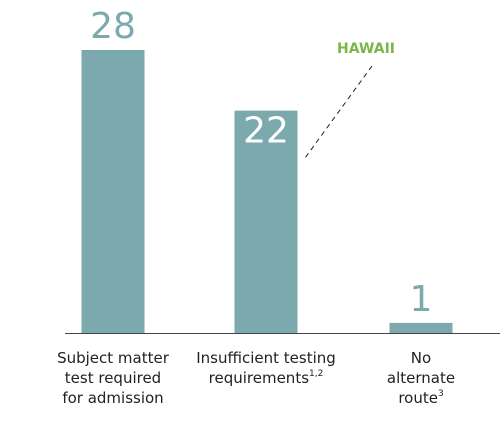 Image resolution: width=500 pixels, height=448 pixels. I want to click on annotation: HAWAII, so click(366, 49).